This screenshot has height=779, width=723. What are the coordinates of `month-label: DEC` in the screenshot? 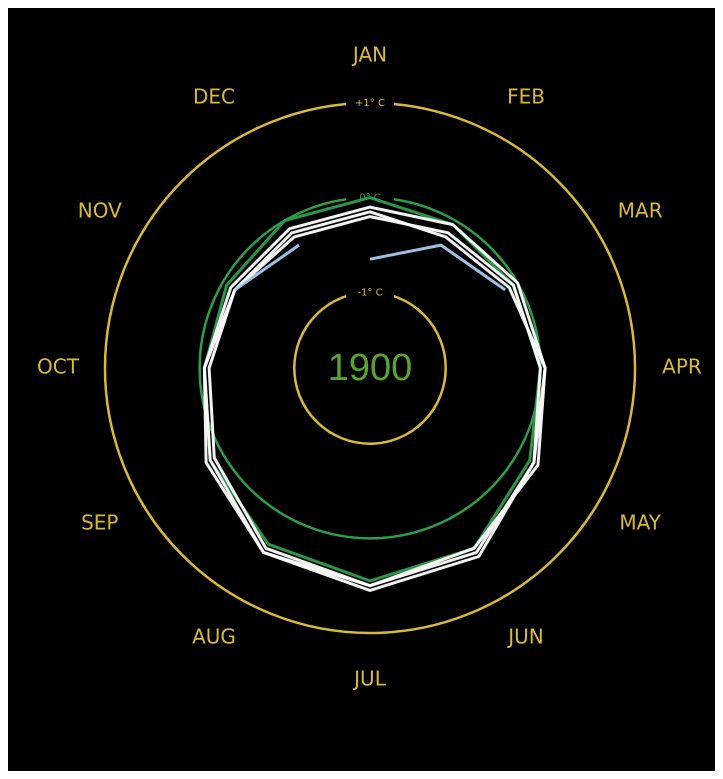 It's located at (214, 96).